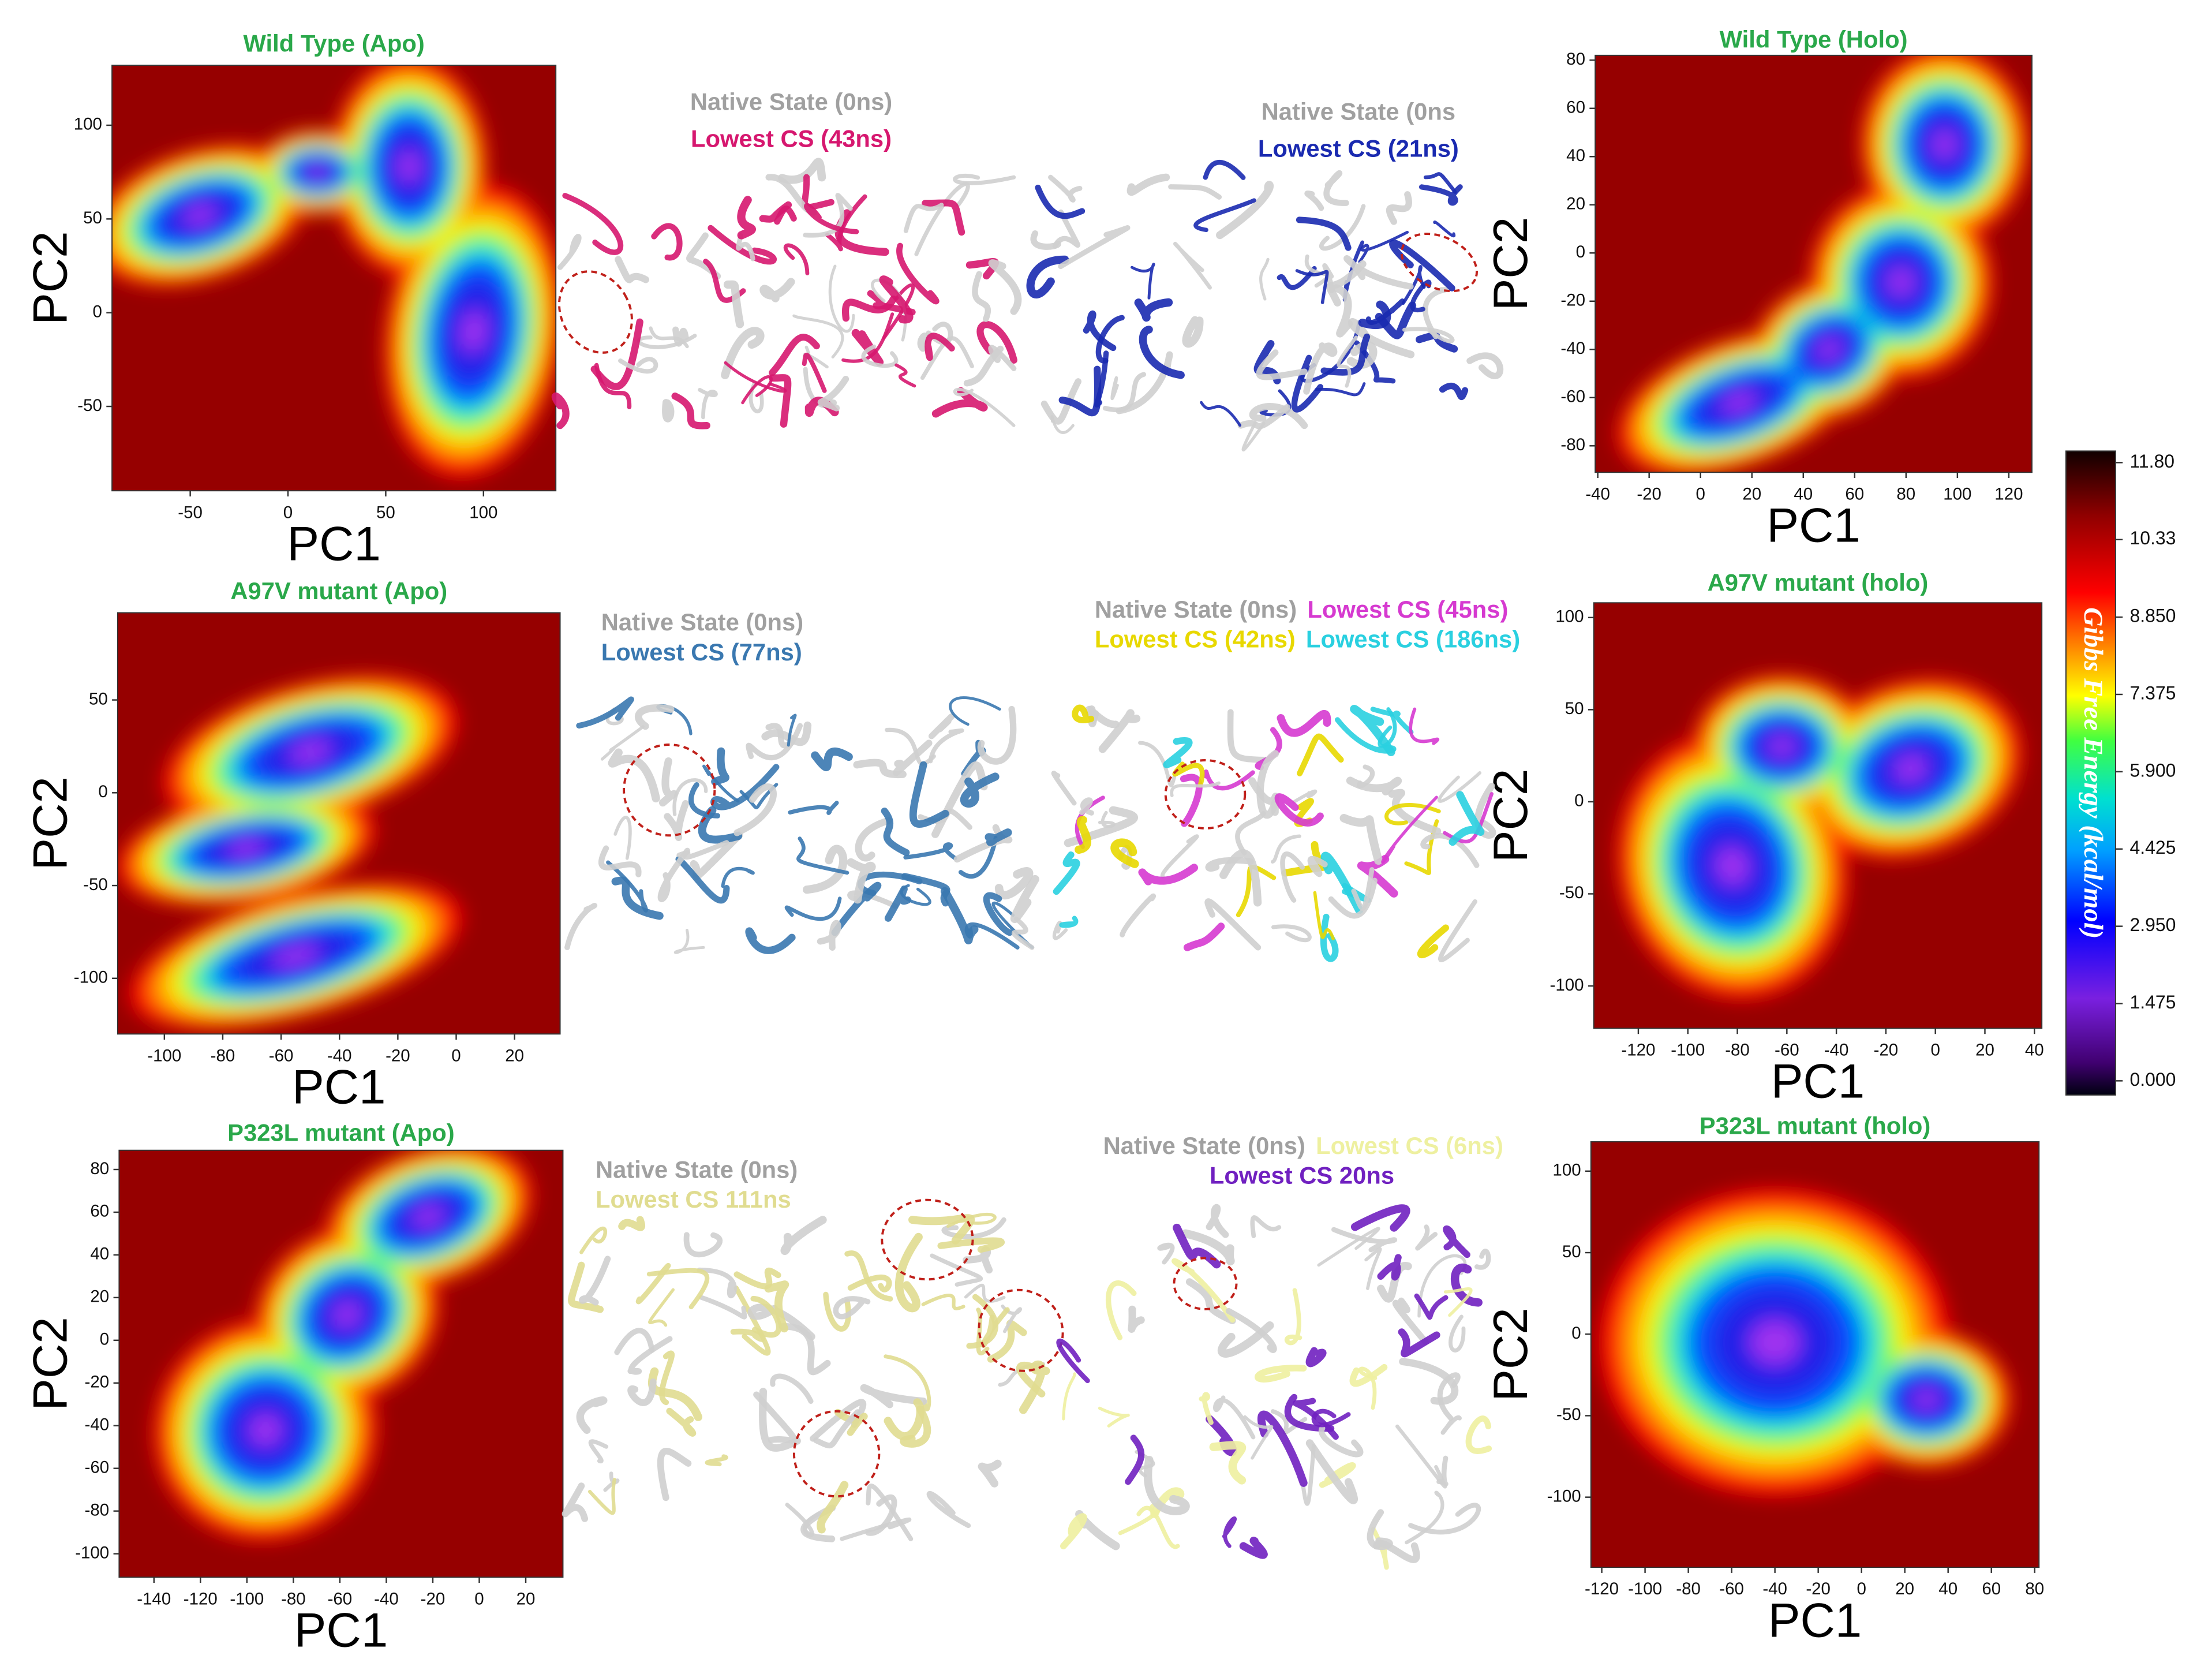 This screenshot has width=2212, height=1670. What do you see at coordinates (98, 1509) in the screenshot?
I see `y-tick-label: -80` at bounding box center [98, 1509].